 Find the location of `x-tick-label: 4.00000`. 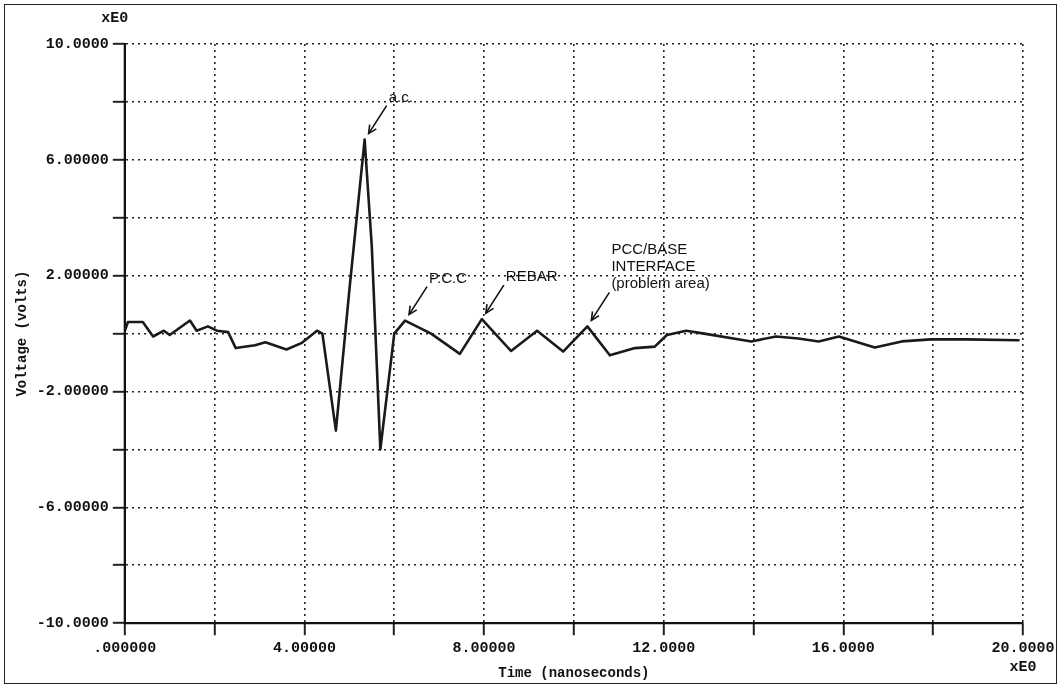

x-tick-label: 4.00000 is located at coordinates (304, 648).